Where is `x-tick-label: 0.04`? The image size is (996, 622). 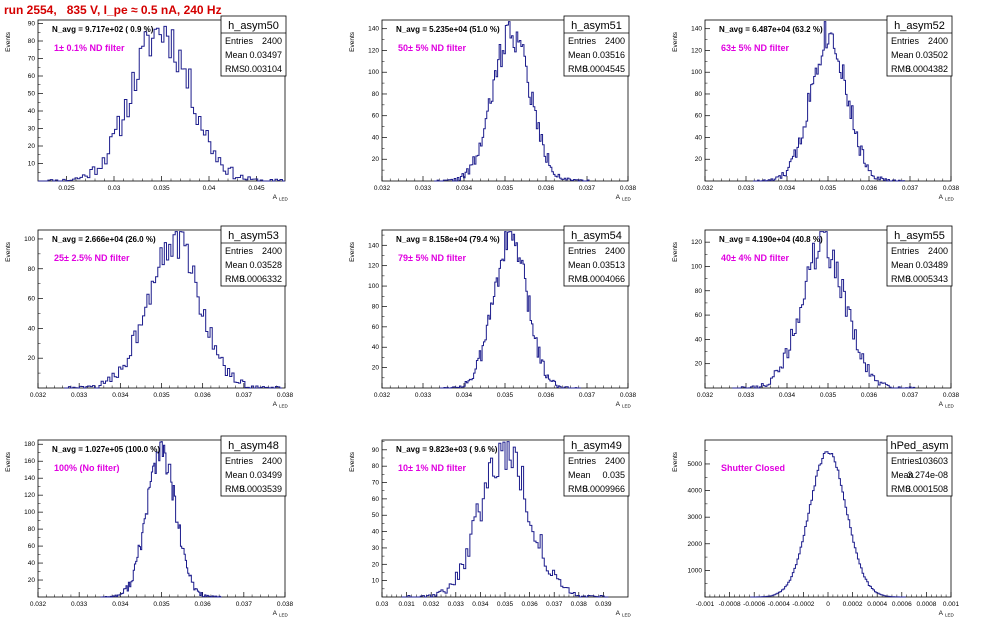 x-tick-label: 0.04 is located at coordinates (209, 188).